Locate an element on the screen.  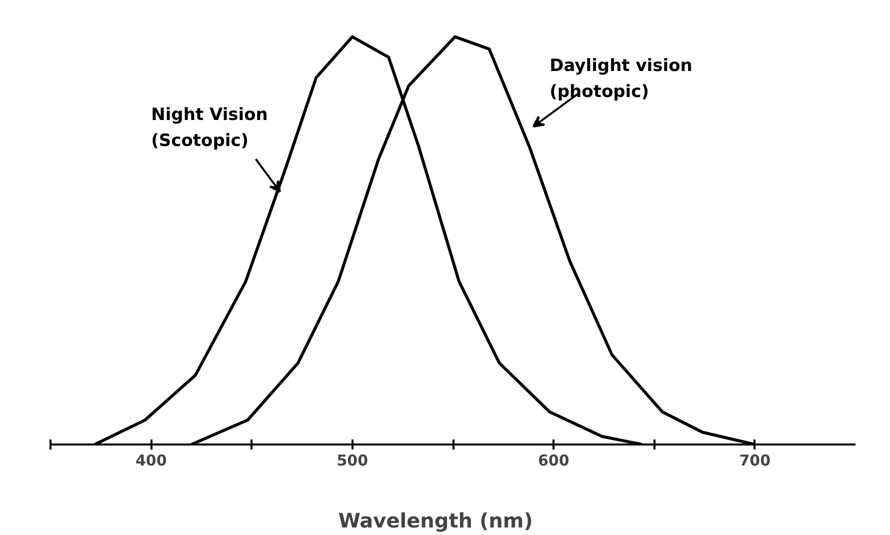
x-tick-label: 700 is located at coordinates (755, 461).